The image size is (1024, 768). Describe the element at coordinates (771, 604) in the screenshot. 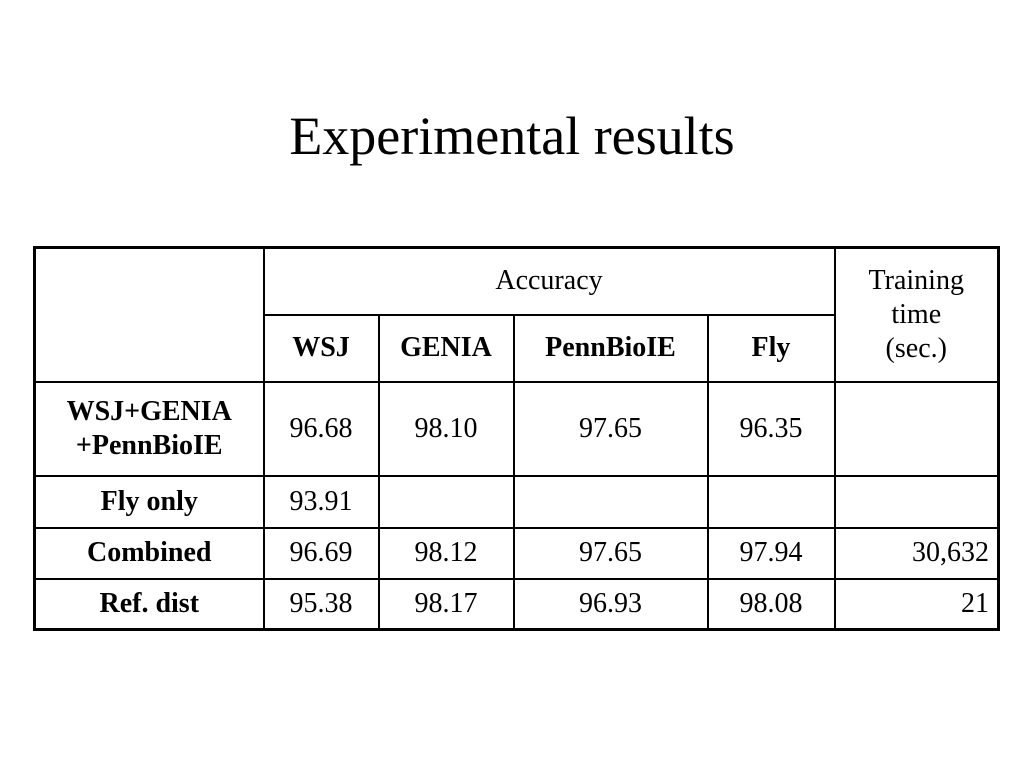

I see `accuracy-cell: 98.08` at that location.